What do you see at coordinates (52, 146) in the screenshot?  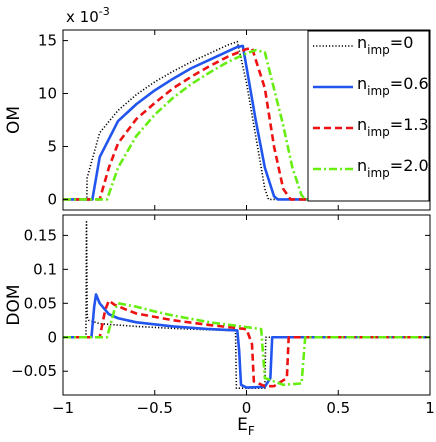 I see `om-y-tick-label: 5` at bounding box center [52, 146].